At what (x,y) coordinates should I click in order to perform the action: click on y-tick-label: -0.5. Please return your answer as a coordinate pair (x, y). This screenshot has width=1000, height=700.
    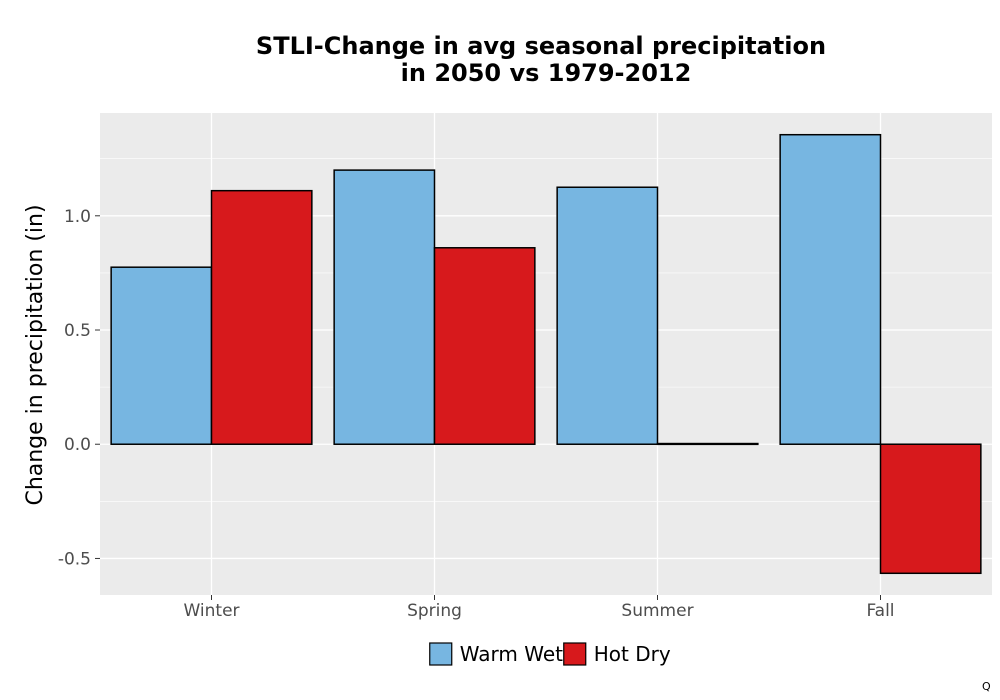
    Looking at the image, I should click on (74, 559).